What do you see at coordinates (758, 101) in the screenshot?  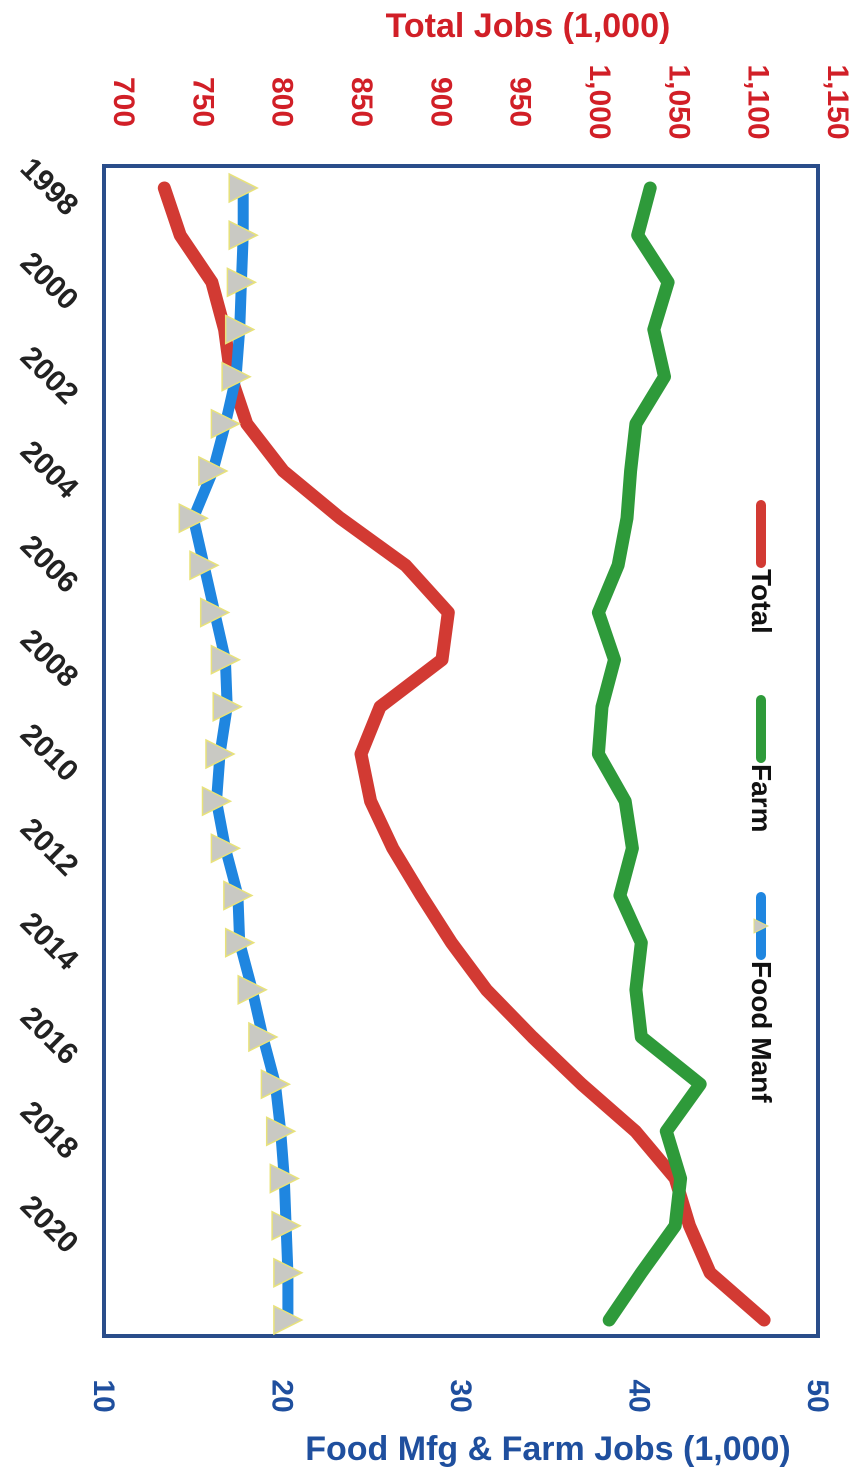 I see `left-axis-tick: 1,100` at bounding box center [758, 101].